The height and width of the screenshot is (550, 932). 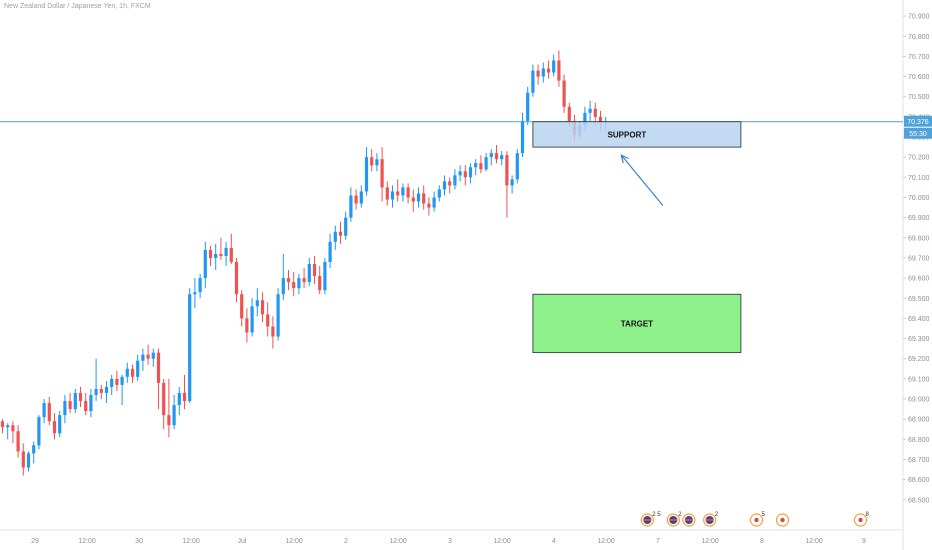 What do you see at coordinates (919, 400) in the screenshot?
I see `price-tick-label: 69.000` at bounding box center [919, 400].